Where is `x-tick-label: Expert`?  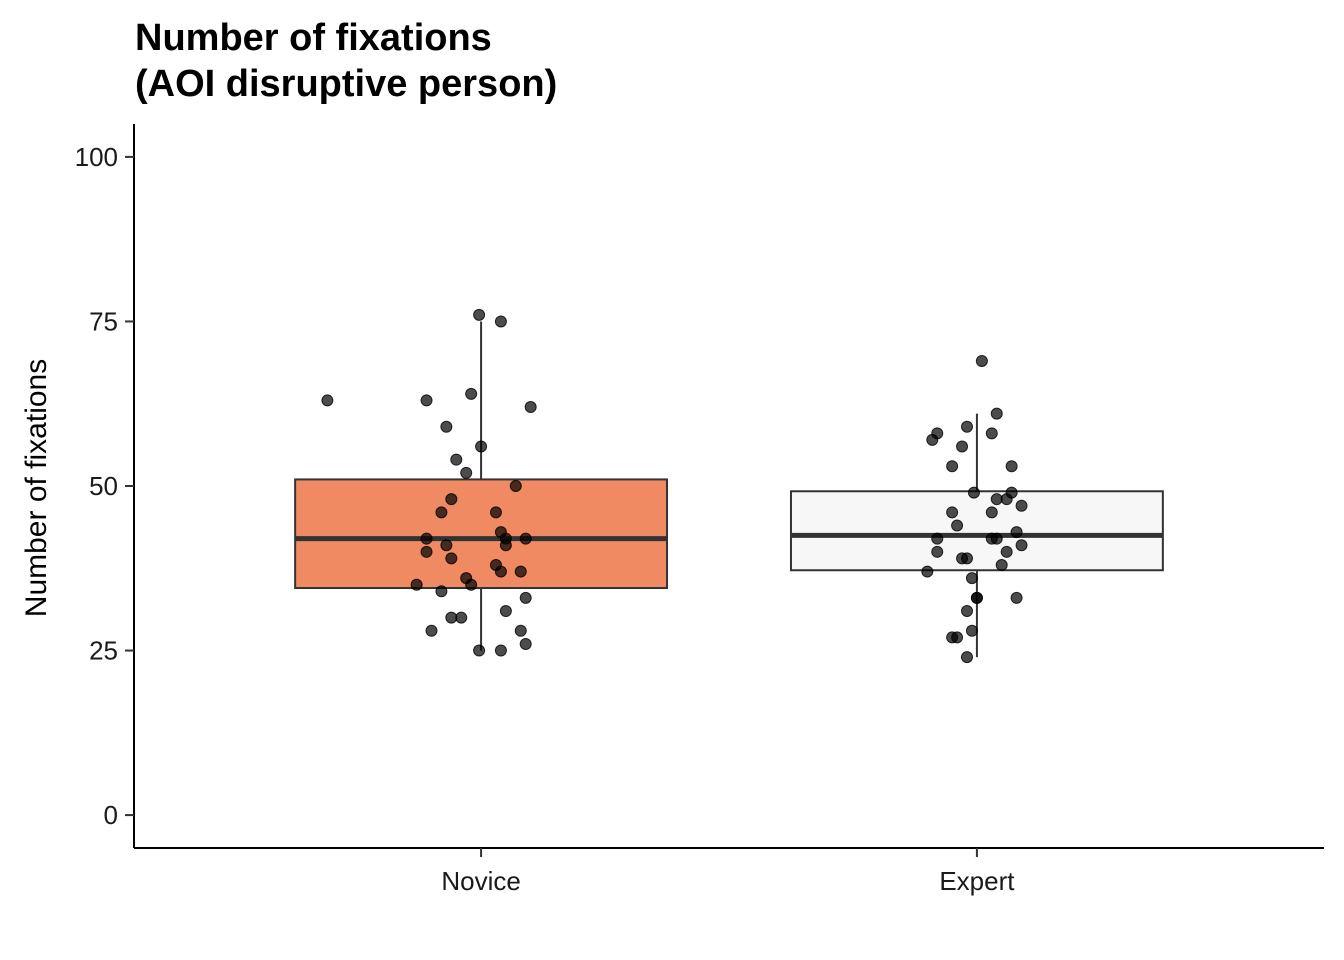 x-tick-label: Expert is located at coordinates (977, 881).